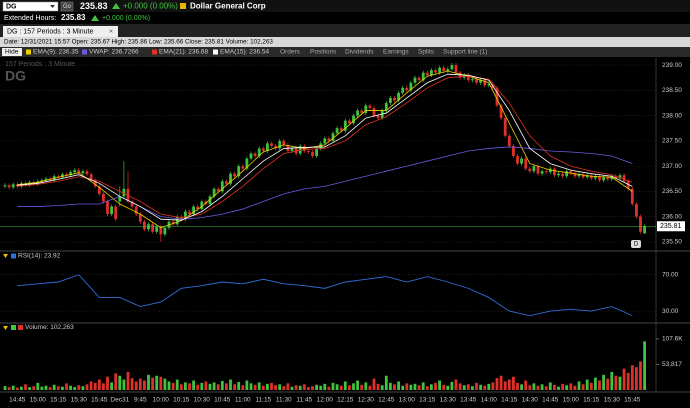 This screenshot has width=690, height=408. What do you see at coordinates (30, 6) in the screenshot?
I see `symbol-input` at bounding box center [30, 6].